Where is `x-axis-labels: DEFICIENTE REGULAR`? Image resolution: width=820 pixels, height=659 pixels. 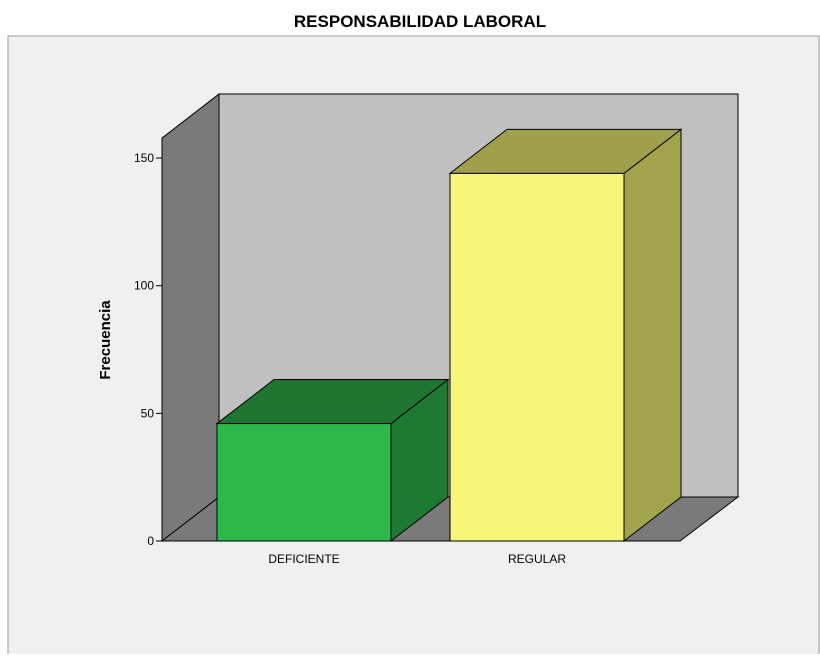 x-axis-labels: DEFICIENTE REGULAR is located at coordinates (417, 559).